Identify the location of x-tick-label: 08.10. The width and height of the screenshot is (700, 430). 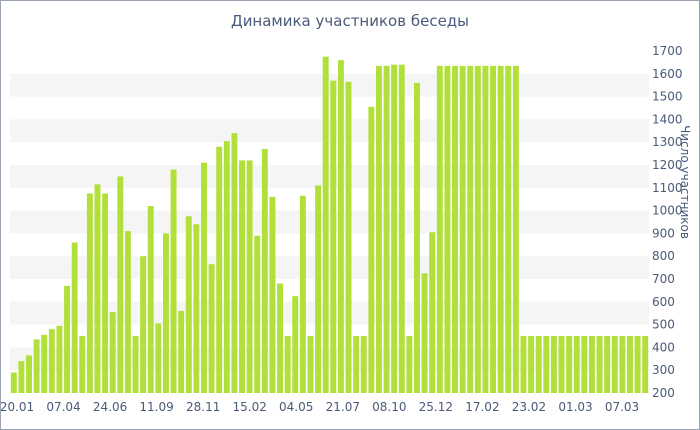
(389, 407).